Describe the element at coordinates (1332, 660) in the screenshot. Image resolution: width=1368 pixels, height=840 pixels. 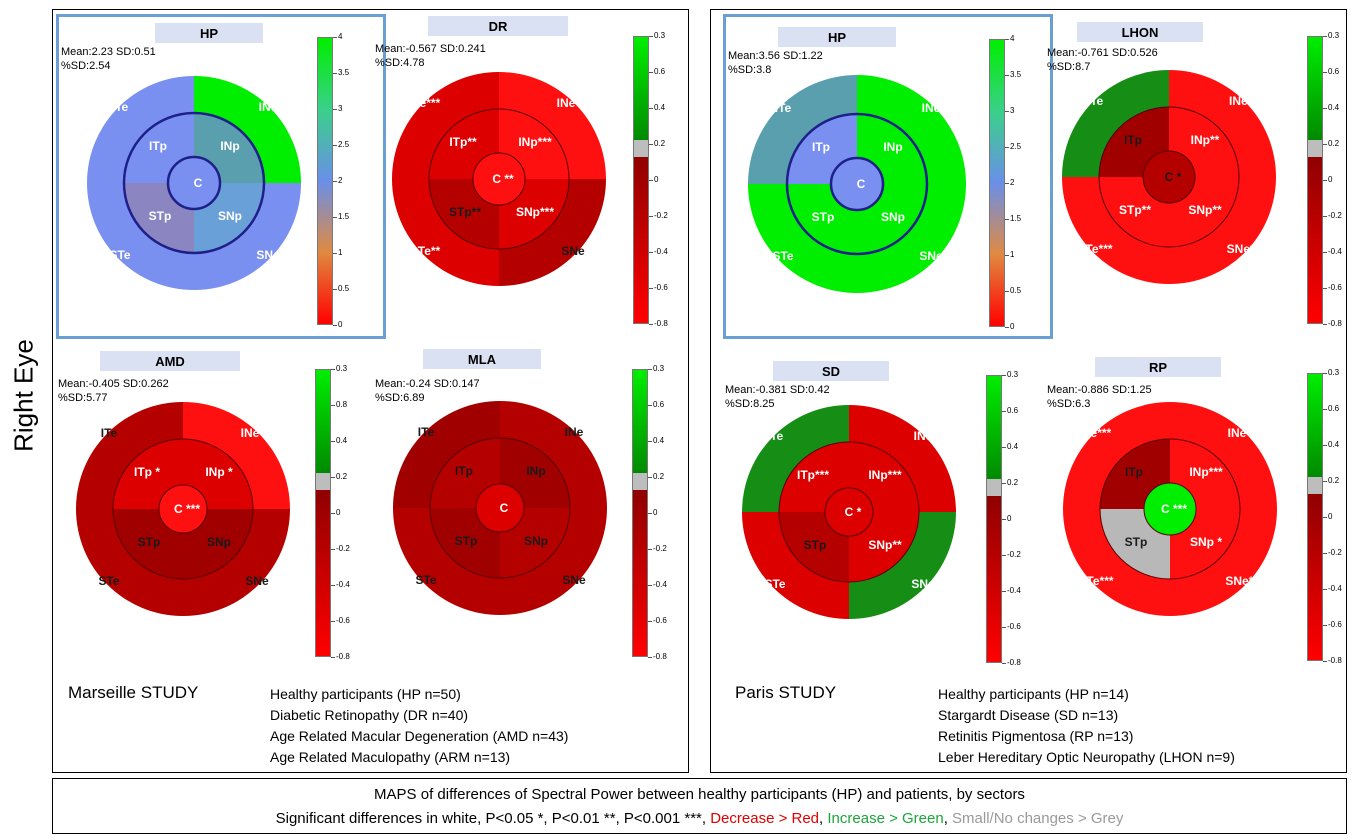
I see `colorbar-tick: -0.8` at that location.